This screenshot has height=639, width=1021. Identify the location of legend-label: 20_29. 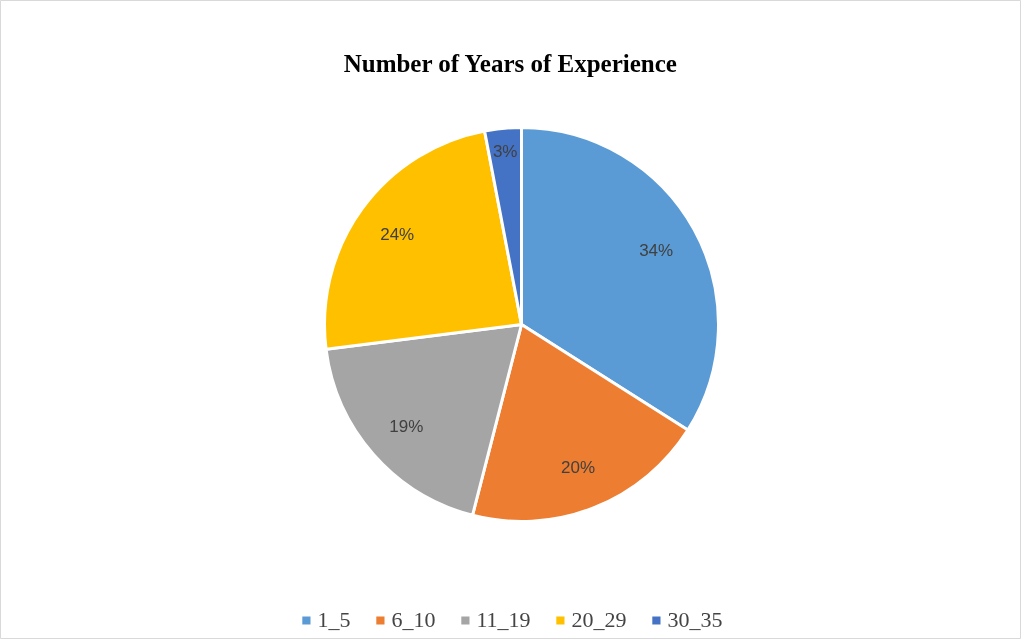
(599, 620).